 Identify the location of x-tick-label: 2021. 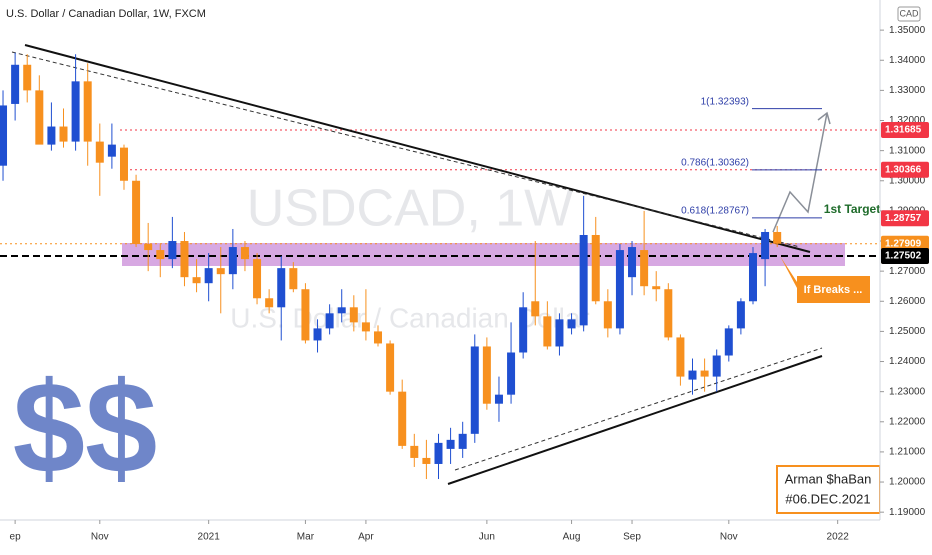
(209, 537).